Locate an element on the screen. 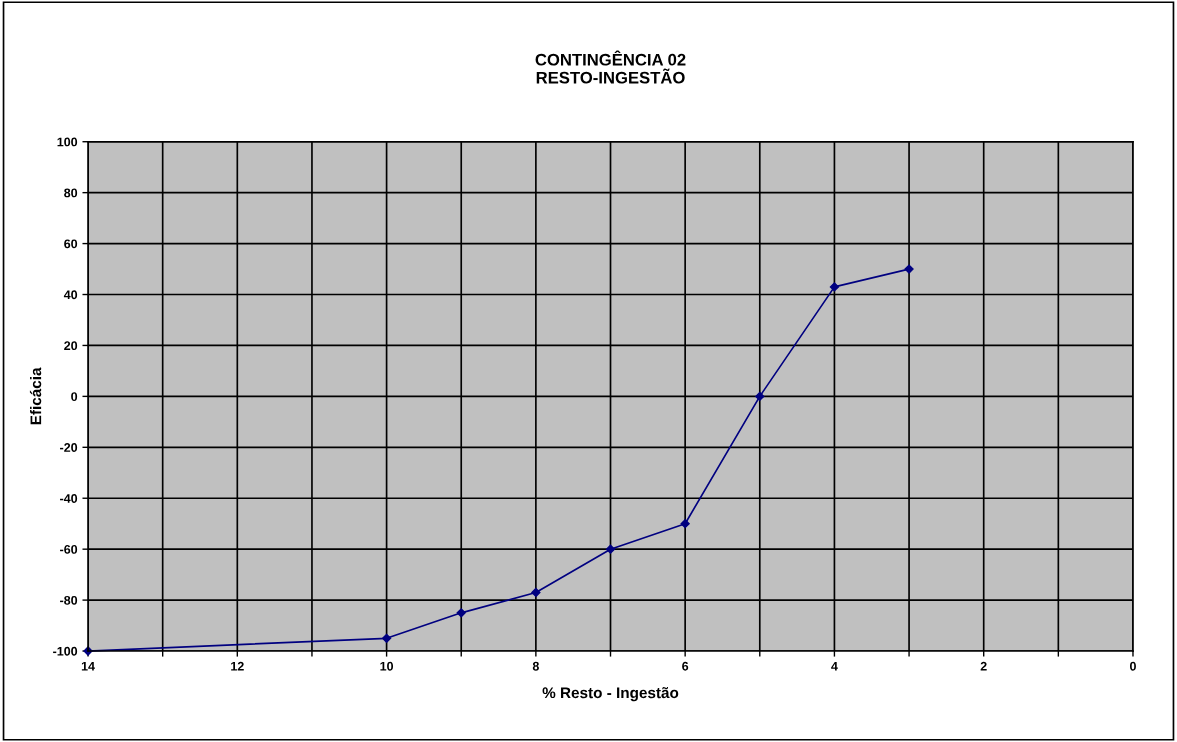 The image size is (1177, 742). y-tick-label: -40 is located at coordinates (69, 498).